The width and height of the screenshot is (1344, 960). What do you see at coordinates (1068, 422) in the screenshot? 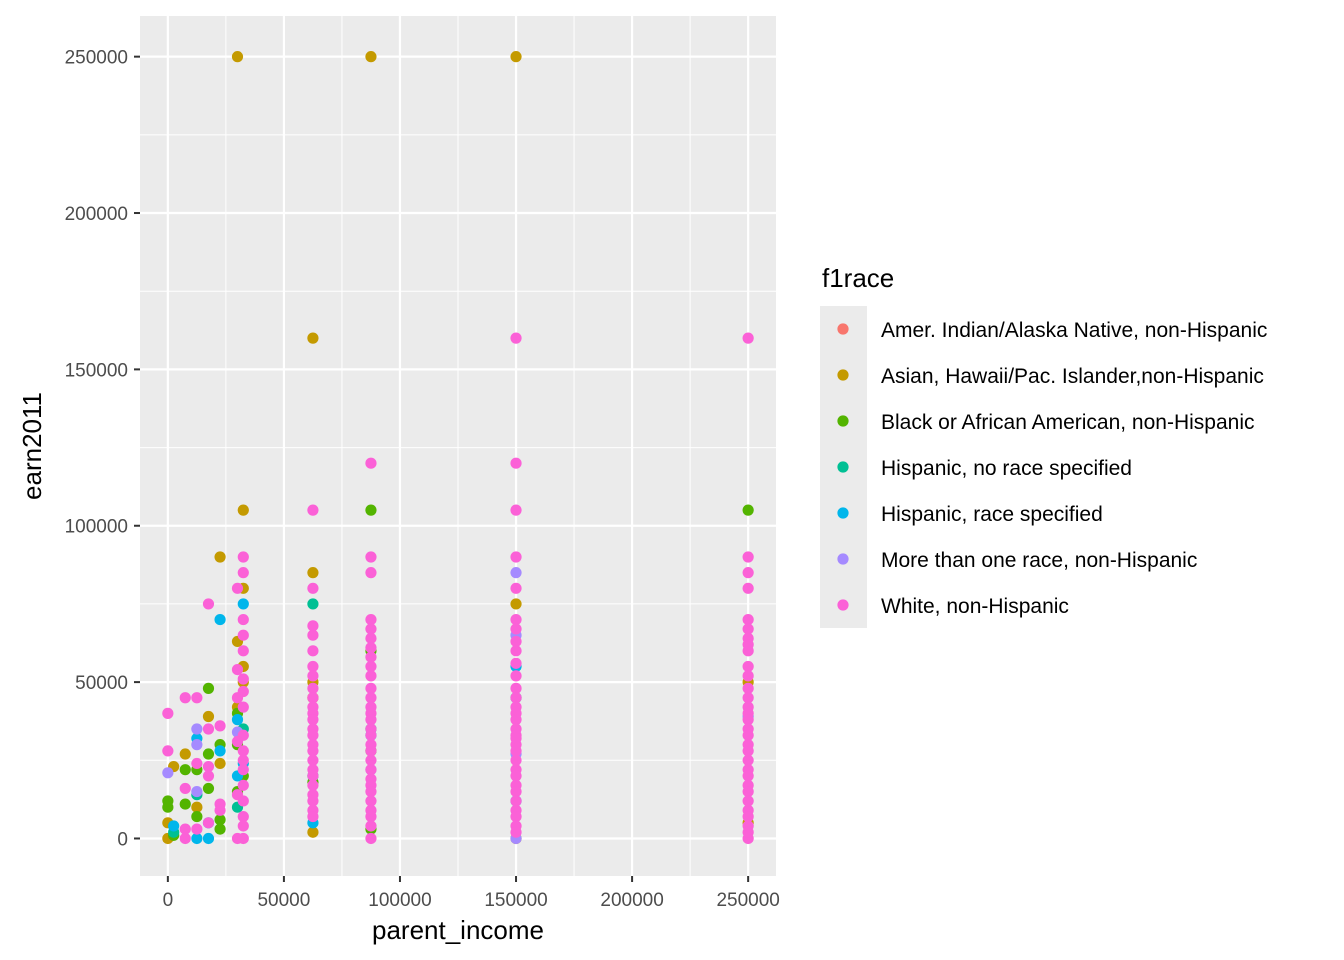
I see `legend-label: Black or African American, non-Hispanic` at bounding box center [1068, 422].